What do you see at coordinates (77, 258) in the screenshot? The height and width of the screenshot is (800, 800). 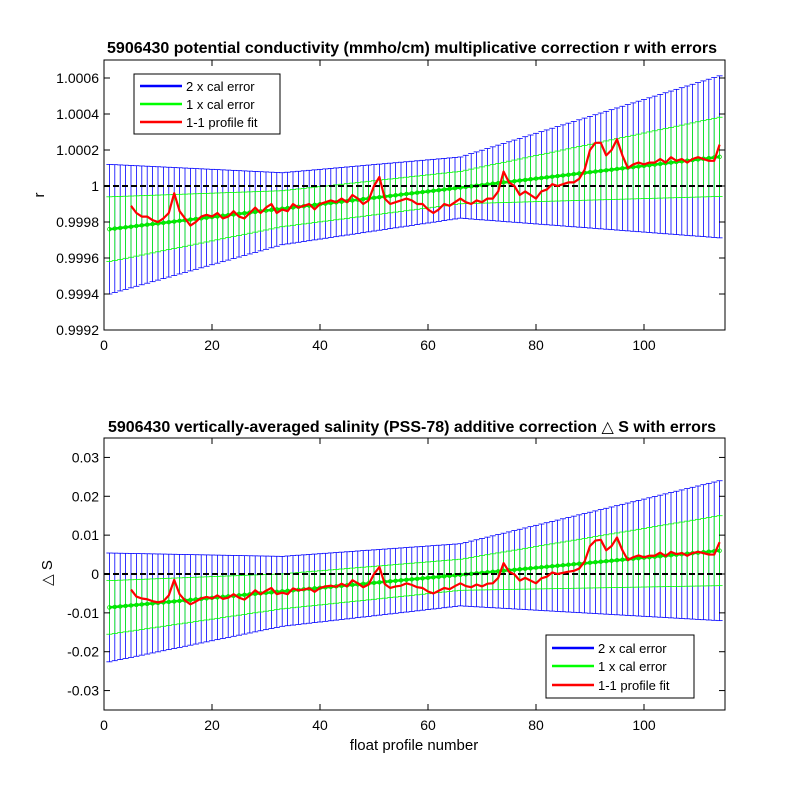 I see `y-tick-label: 0.9996` at bounding box center [77, 258].